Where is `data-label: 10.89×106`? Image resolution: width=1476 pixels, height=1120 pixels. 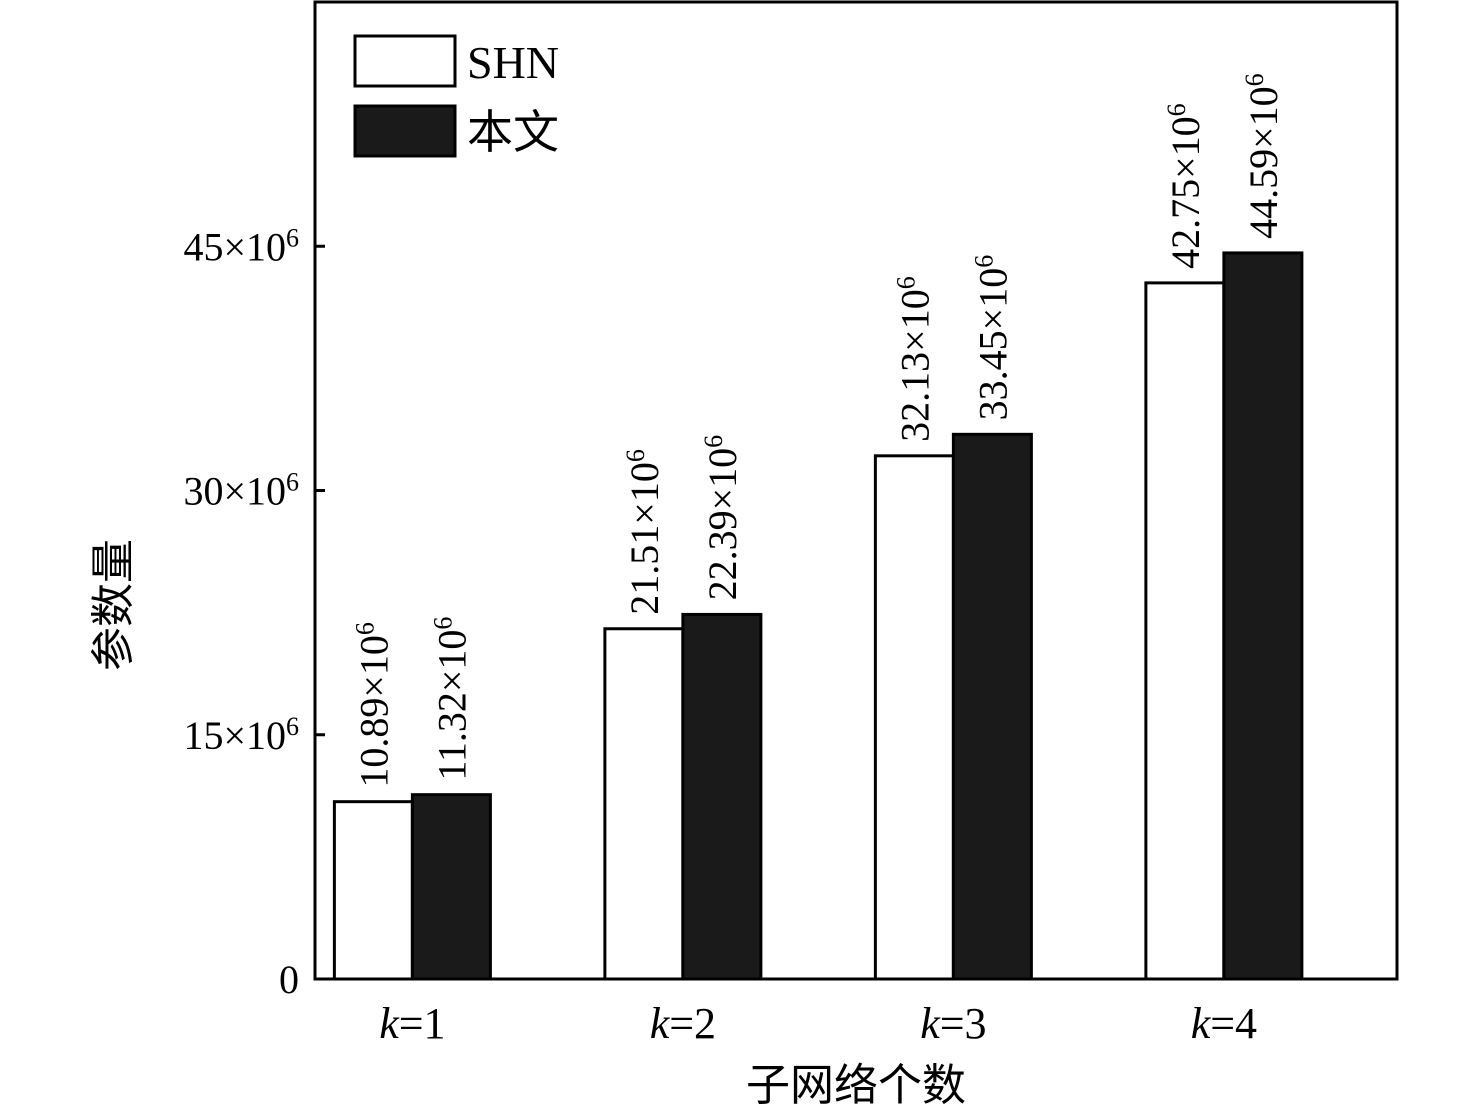 data-label: 10.89×106 is located at coordinates (373, 705).